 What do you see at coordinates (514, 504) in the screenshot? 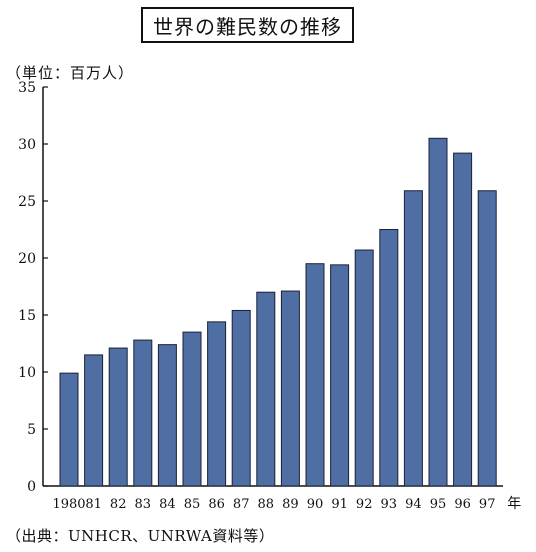
I see `x-axis-unit: 年` at bounding box center [514, 504].